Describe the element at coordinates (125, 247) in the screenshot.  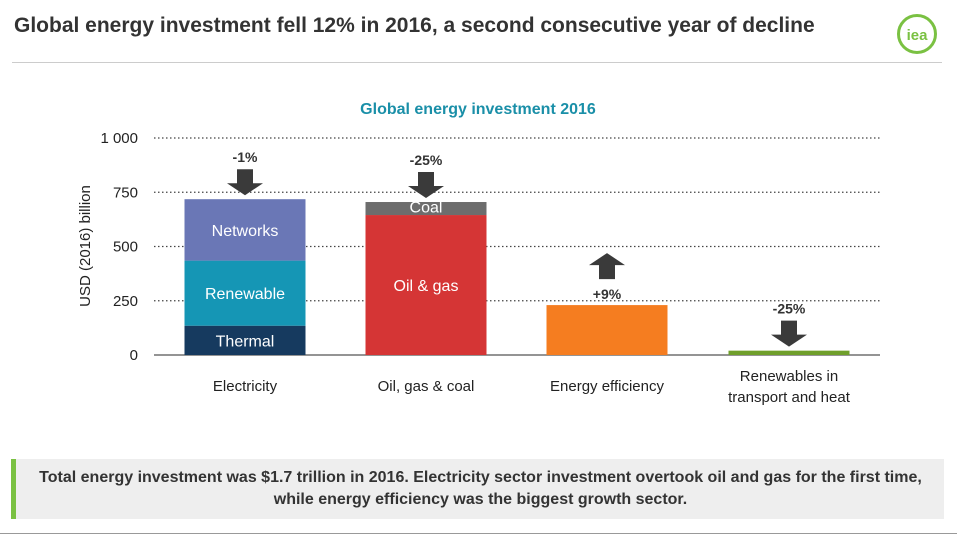
I see `y-tick-label: 500` at that location.